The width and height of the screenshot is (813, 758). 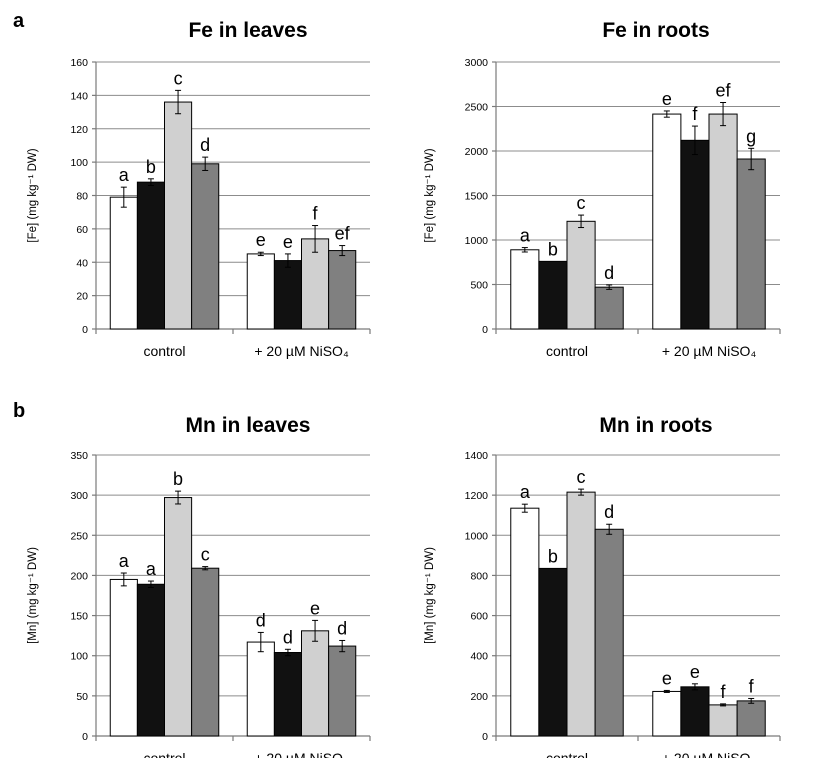 What do you see at coordinates (33, 595) in the screenshot?
I see `y-axis-label: [Mn] (mg kg⁻¹ DW)` at bounding box center [33, 595].